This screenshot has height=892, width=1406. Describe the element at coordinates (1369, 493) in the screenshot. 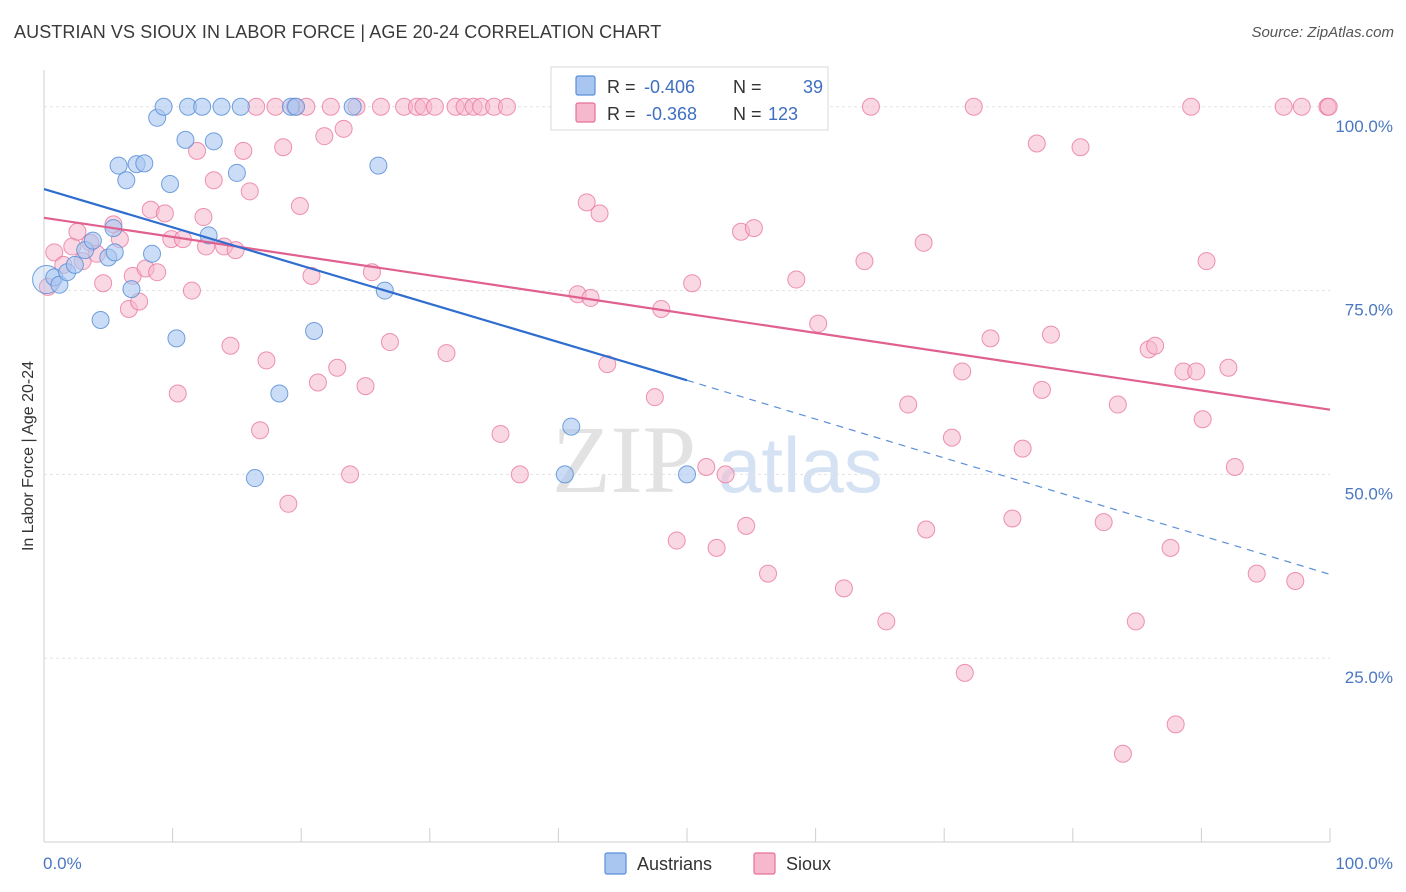

I see `y-tick-label: 50.0%` at that location.